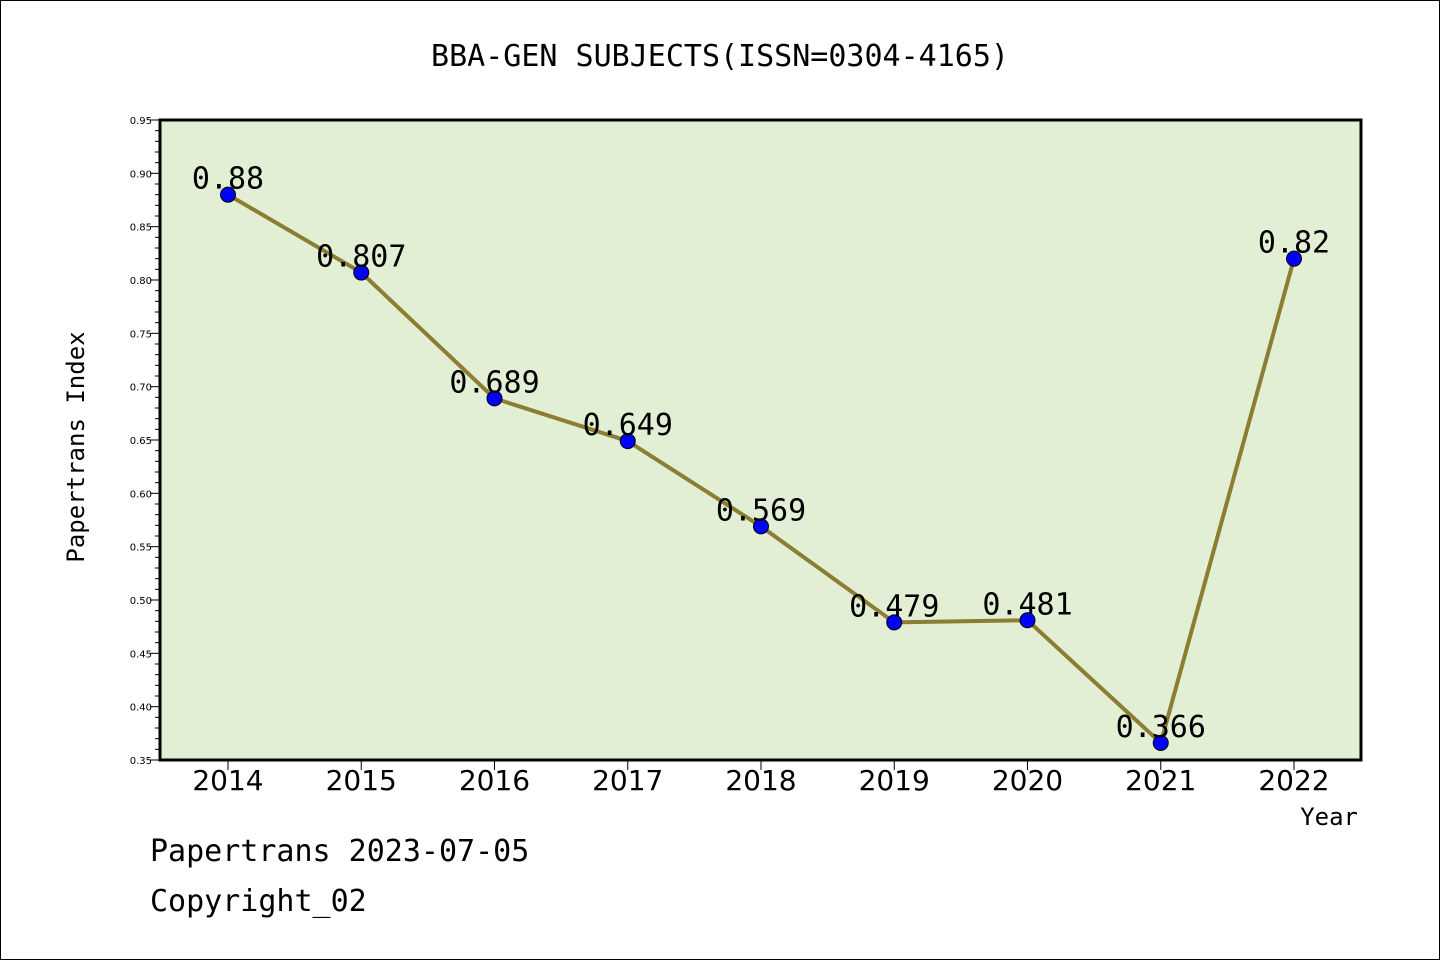 Image resolution: width=1440 pixels, height=960 pixels. Describe the element at coordinates (361, 257) in the screenshot. I see `data-label: 0.807` at that location.